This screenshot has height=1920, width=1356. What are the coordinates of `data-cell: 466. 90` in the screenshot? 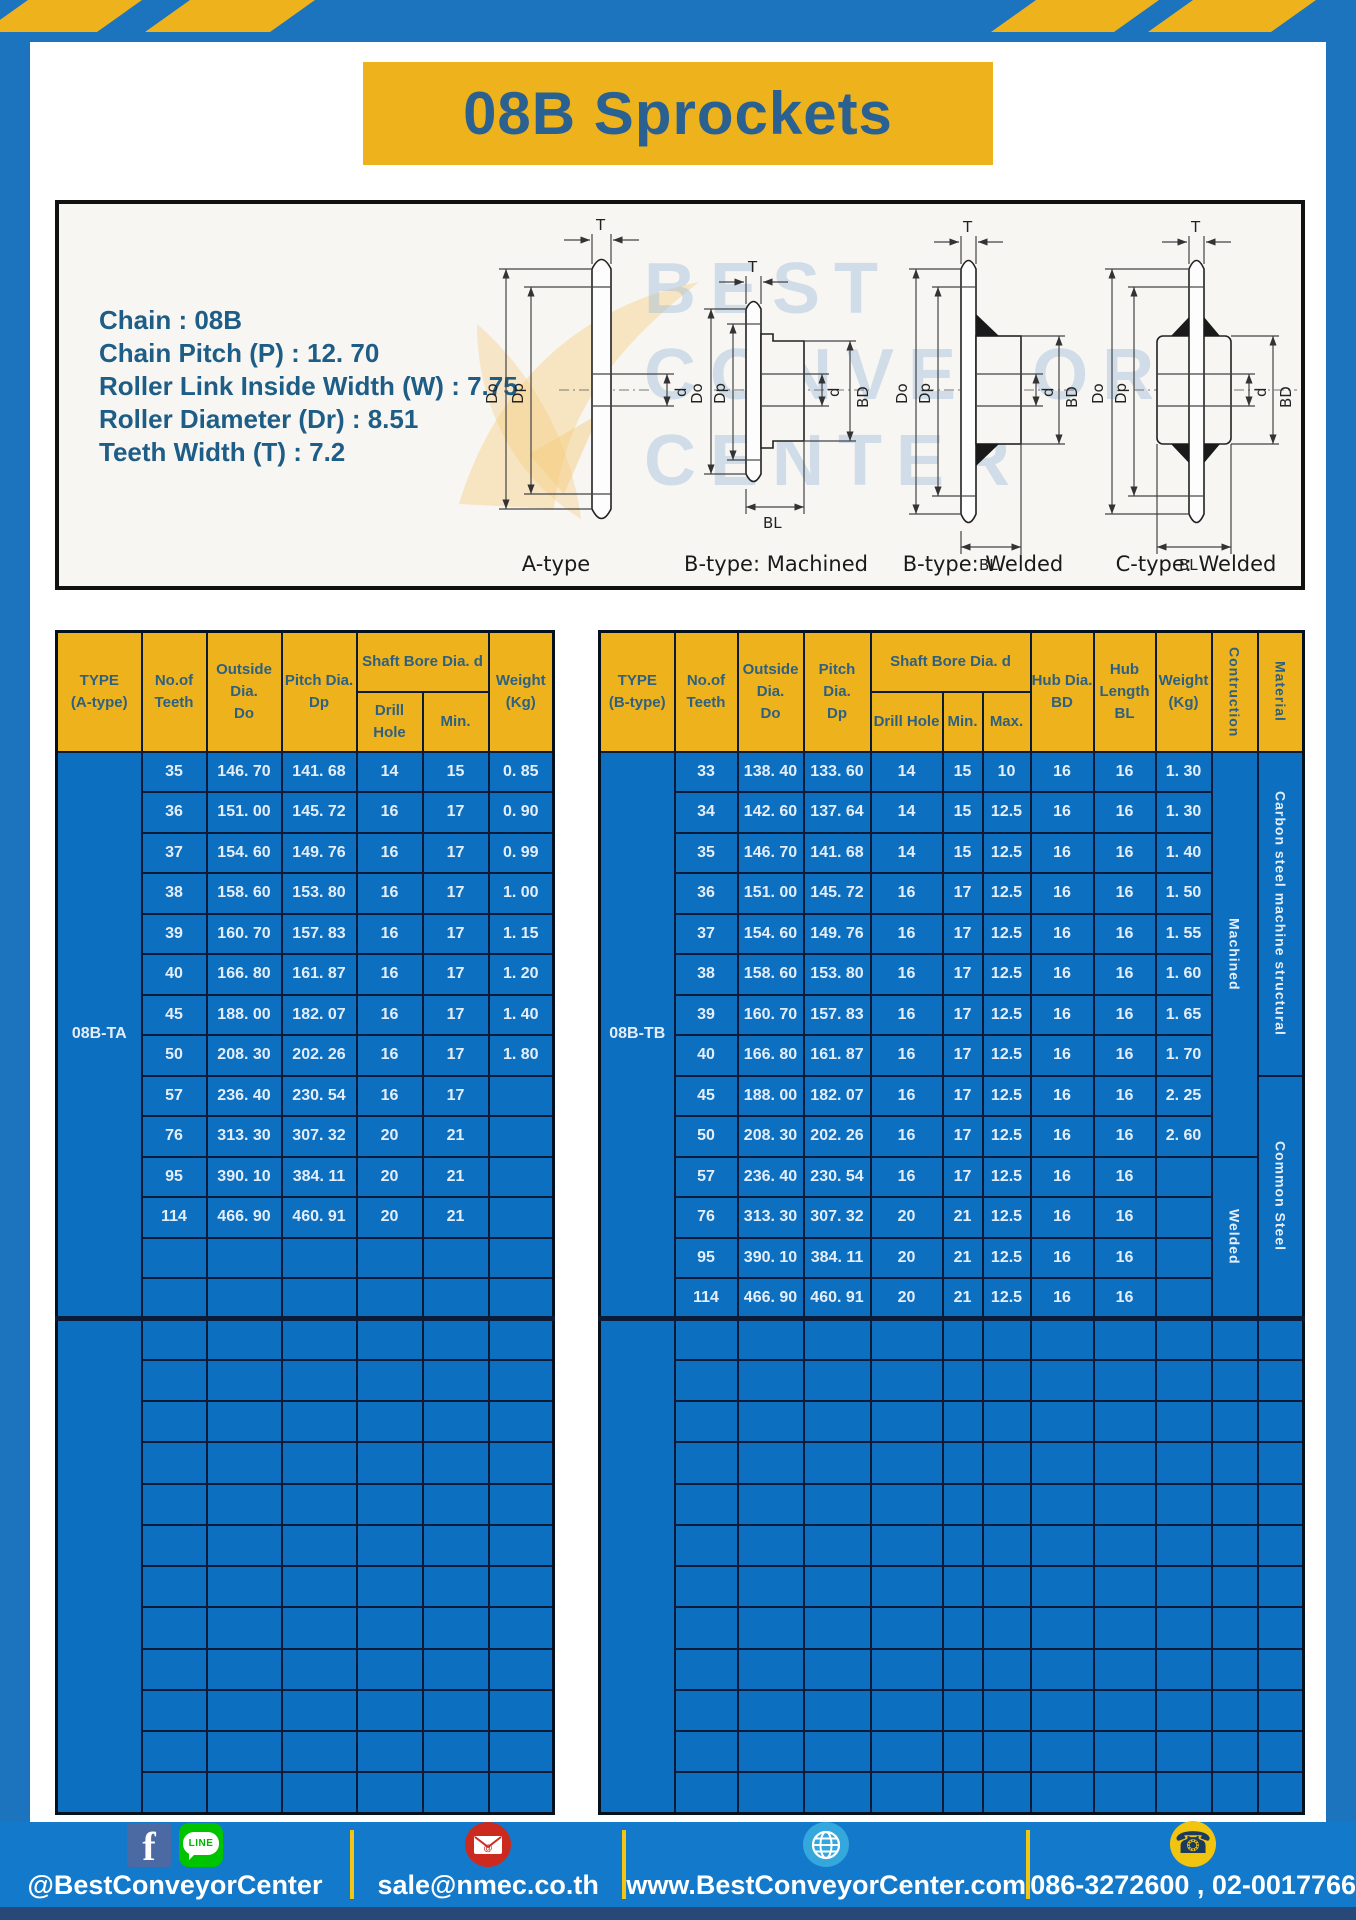 It's located at (770, 1298).